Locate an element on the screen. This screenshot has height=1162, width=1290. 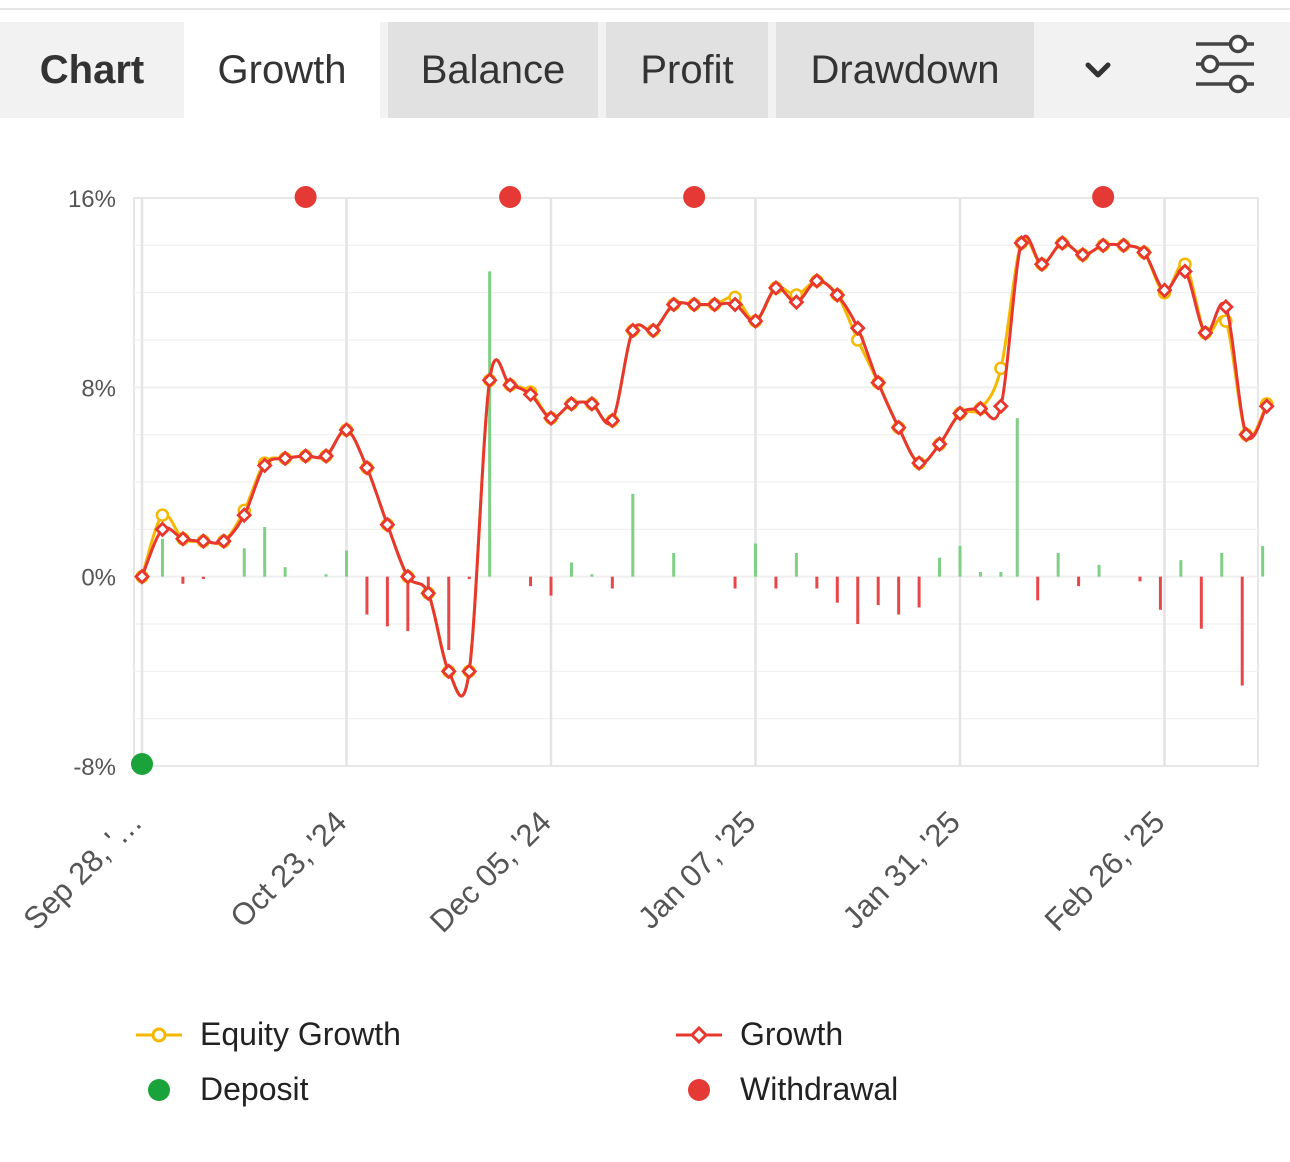
more-tabs-button is located at coordinates (1098, 70).